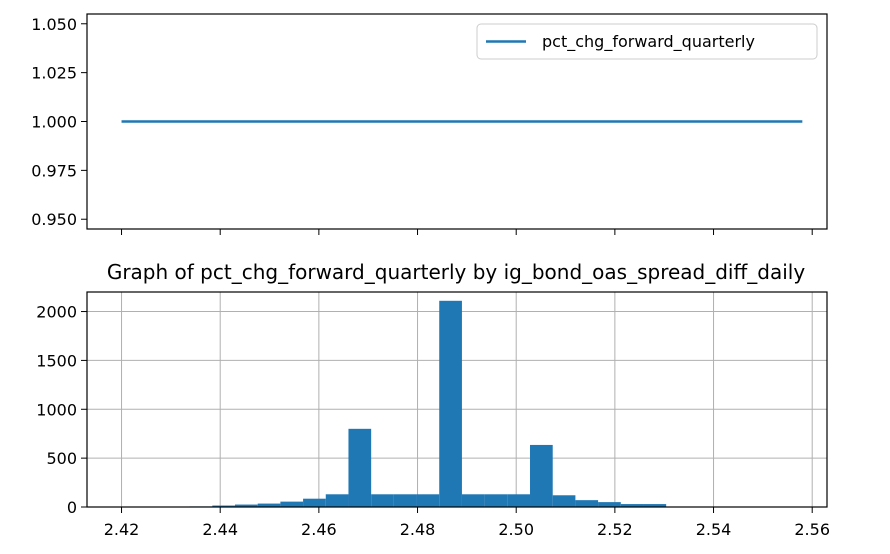 This screenshot has height=554, width=890. Describe the element at coordinates (54, 122) in the screenshot. I see `line-y-tick-label: 1.000` at that location.